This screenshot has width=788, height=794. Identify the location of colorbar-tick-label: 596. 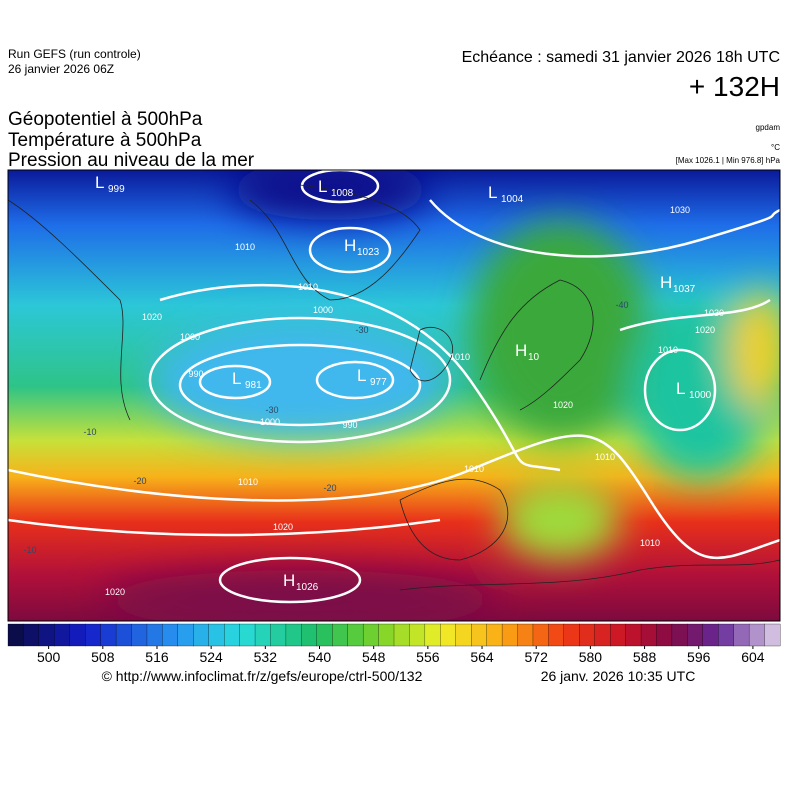
(699, 657).